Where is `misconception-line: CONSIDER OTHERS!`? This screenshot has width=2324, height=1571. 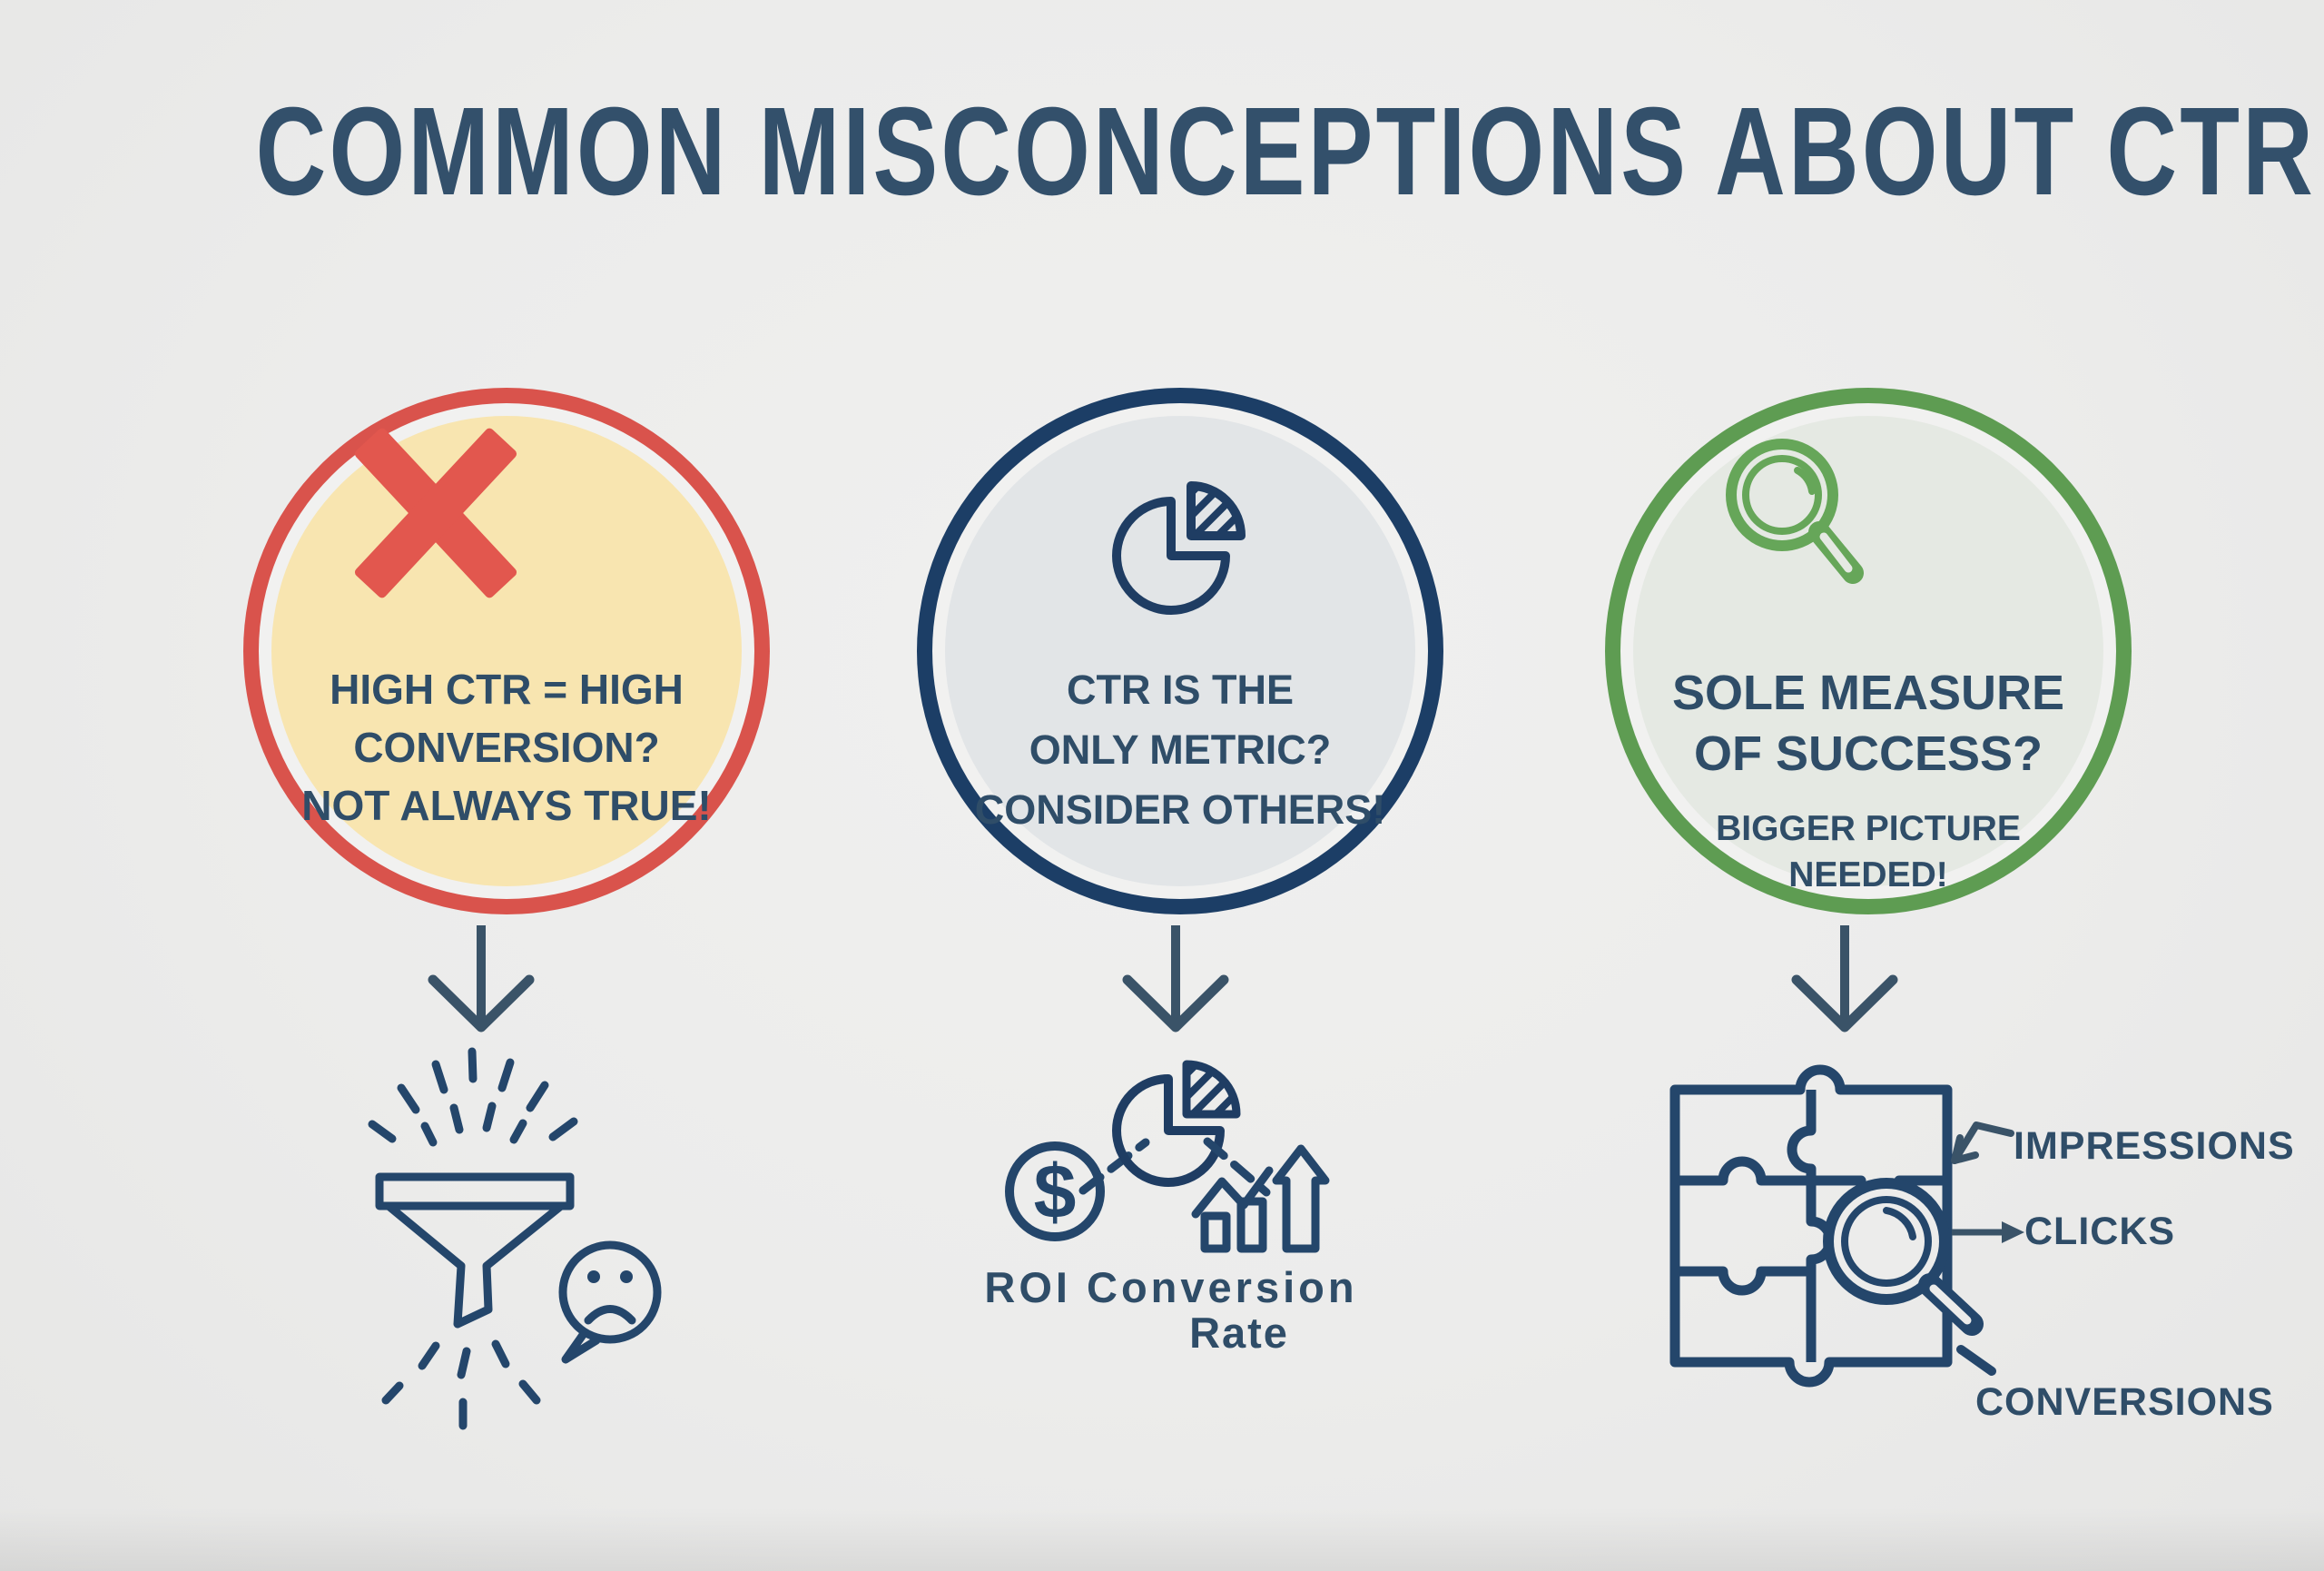 misconception-line: CONSIDER OTHERS! is located at coordinates (1180, 809).